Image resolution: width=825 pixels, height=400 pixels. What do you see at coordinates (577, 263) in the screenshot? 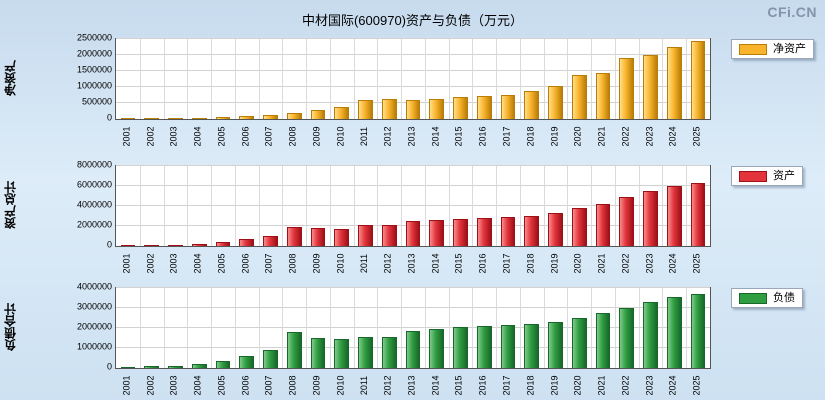
I see `x-tick-label: 2020` at bounding box center [577, 263].